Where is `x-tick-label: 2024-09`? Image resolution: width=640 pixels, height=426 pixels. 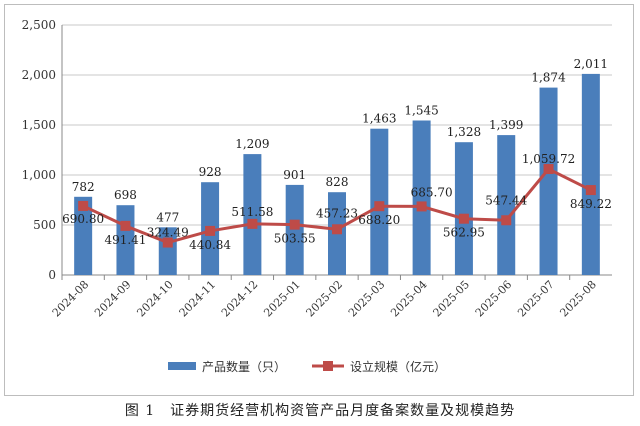
x-tick-label: 2024-09 is located at coordinates (113, 299).